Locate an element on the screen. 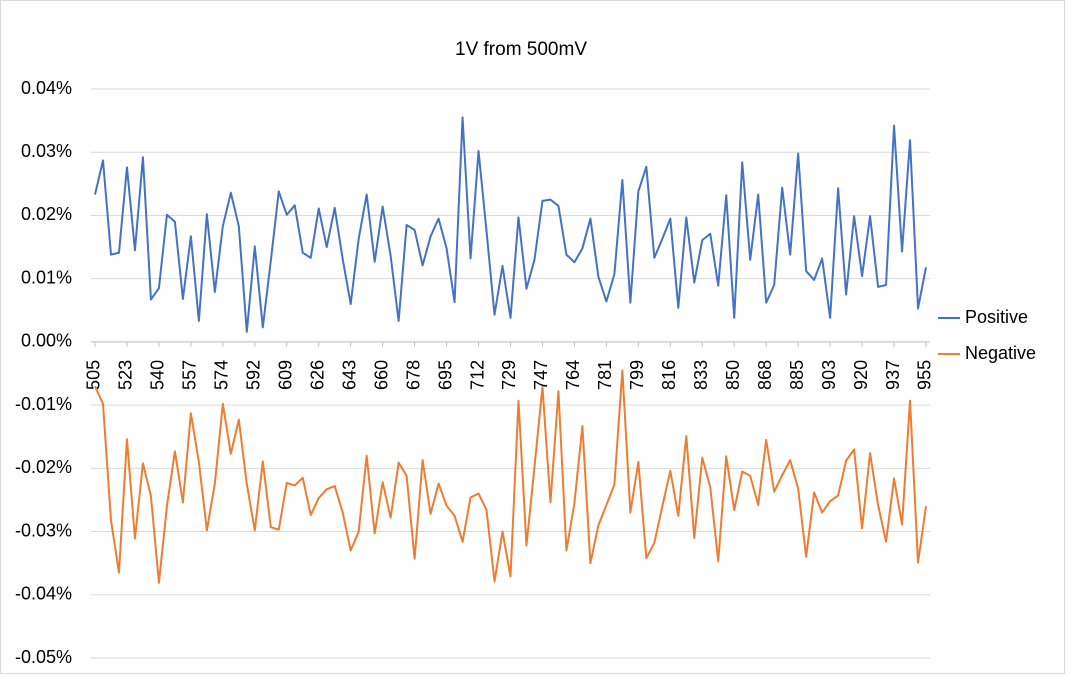 The image size is (1071, 679). x-tick-label: 592 is located at coordinates (254, 375).